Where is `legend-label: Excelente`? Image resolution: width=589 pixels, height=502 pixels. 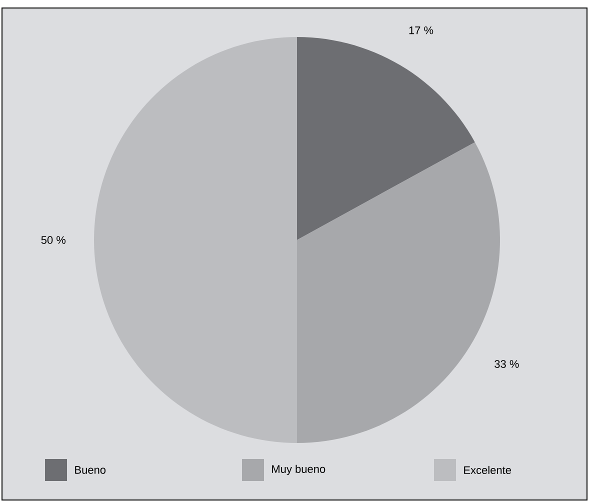
legend-label: Excelente is located at coordinates (488, 470).